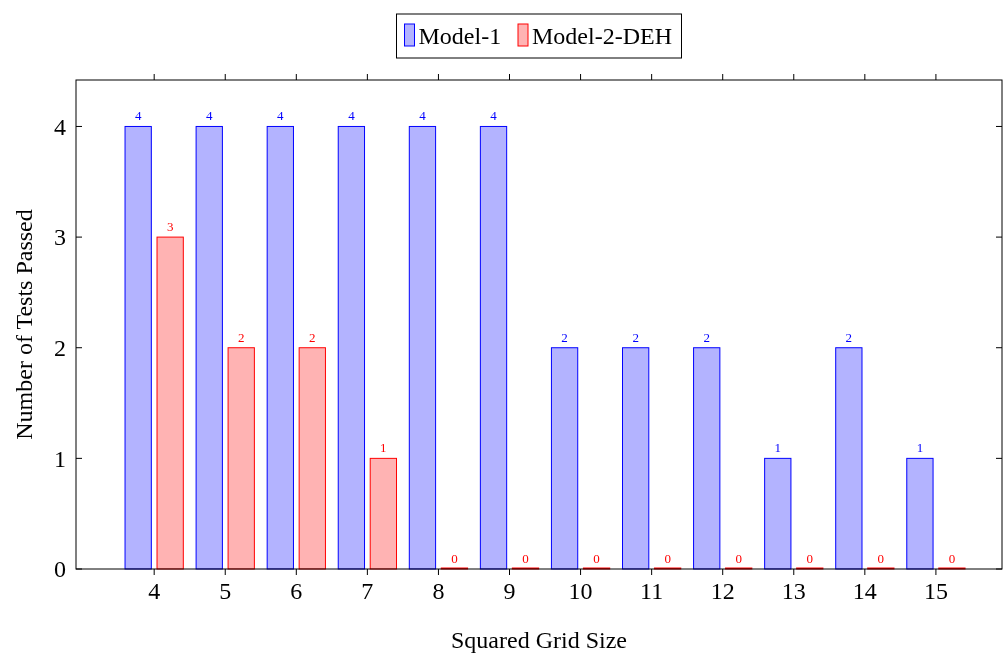 The height and width of the screenshot is (654, 1003). What do you see at coordinates (602, 36) in the screenshot?
I see `legend-label: Model-2-DEH` at bounding box center [602, 36].